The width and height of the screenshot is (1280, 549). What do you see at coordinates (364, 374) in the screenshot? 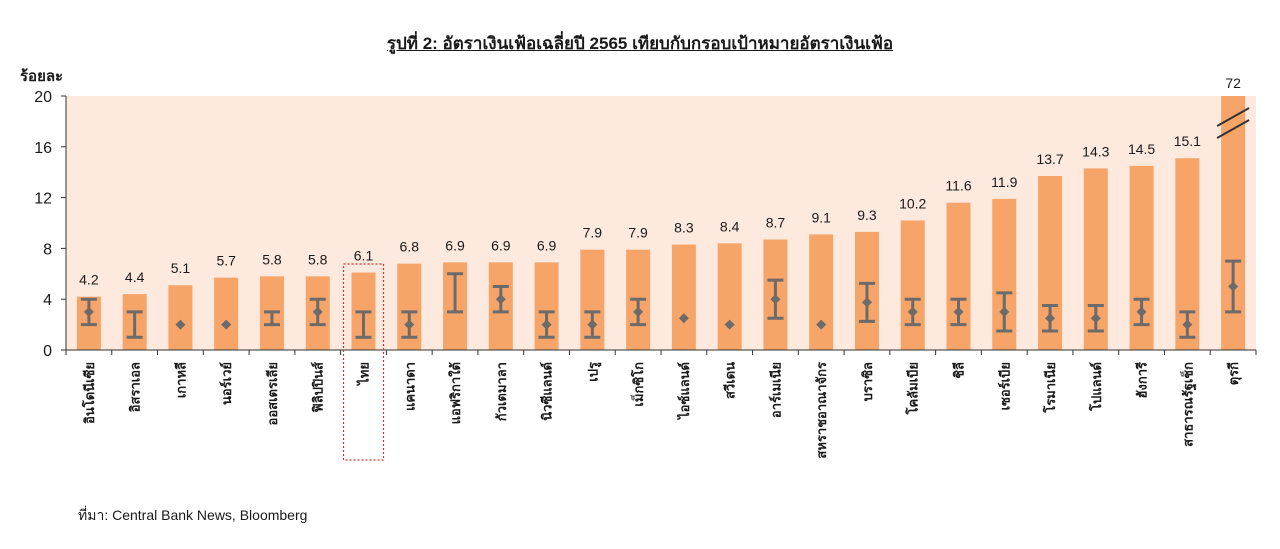
I see `category-label-7: ไทย` at bounding box center [364, 374].